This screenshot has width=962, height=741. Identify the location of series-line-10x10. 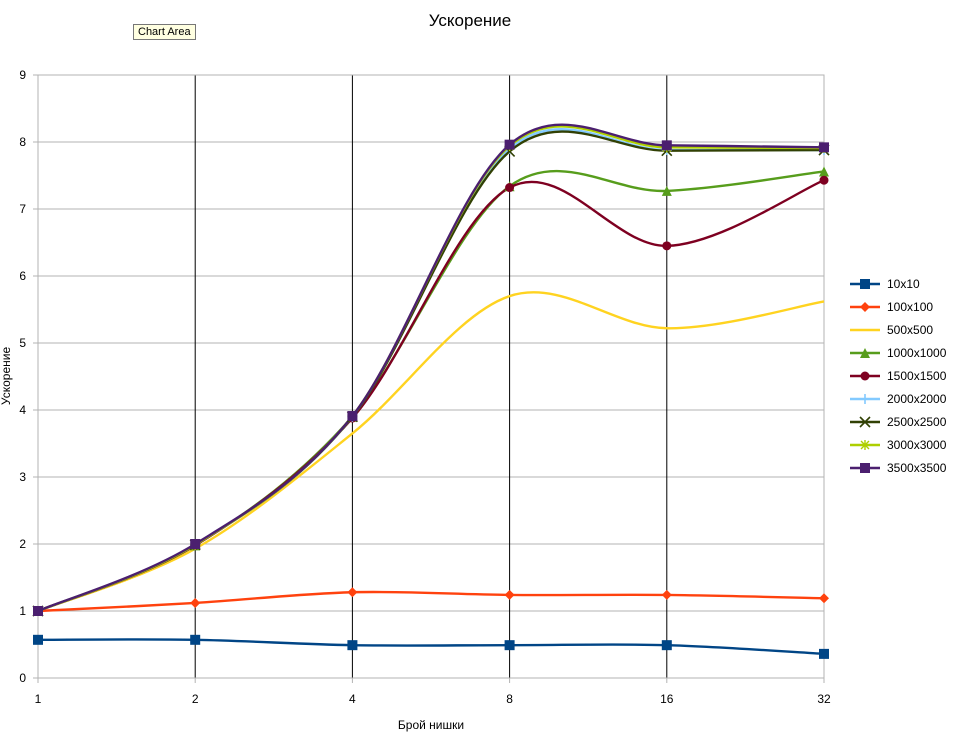
(431, 647).